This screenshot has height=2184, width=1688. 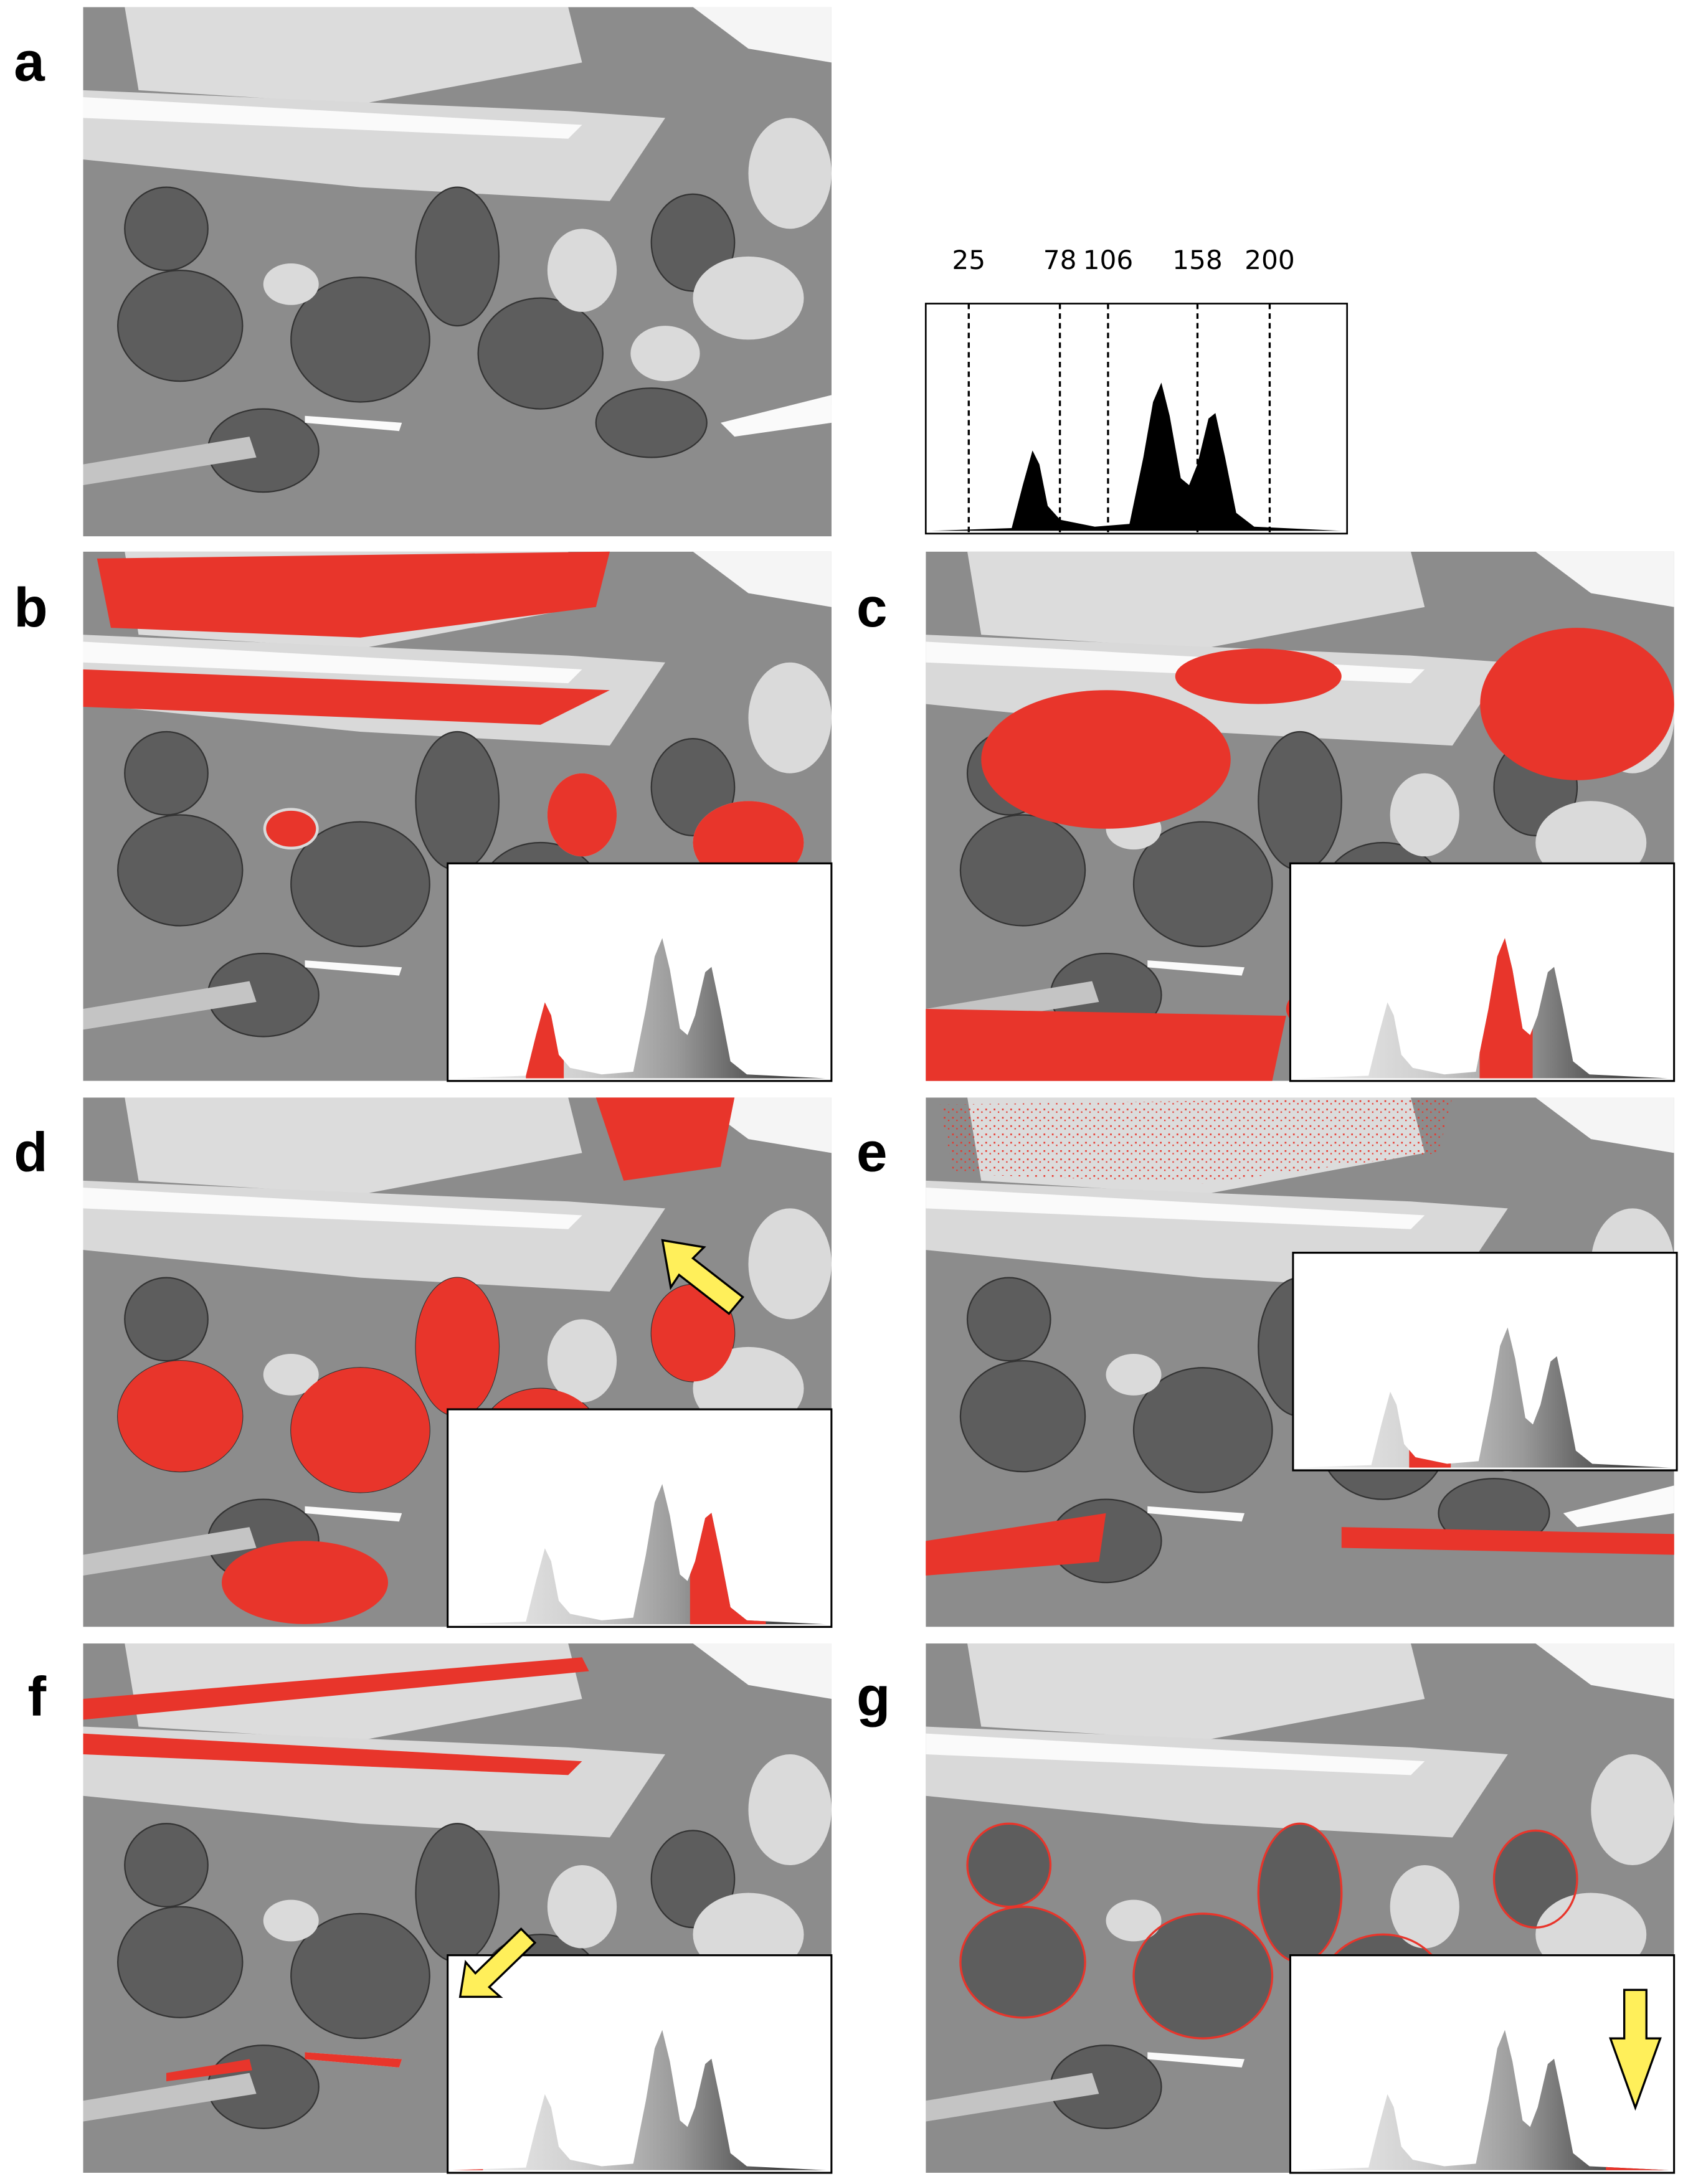 I want to click on panel-c, so click(x=1300, y=816).